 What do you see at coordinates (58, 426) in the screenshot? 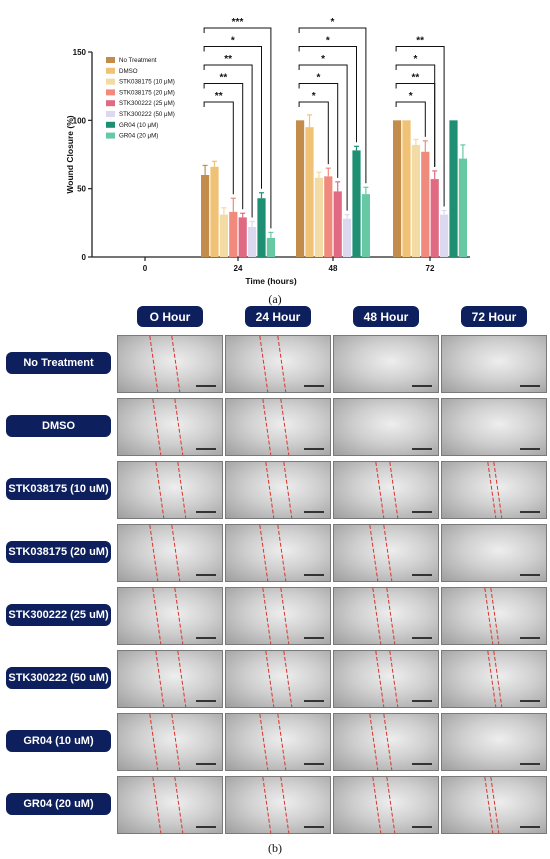
I see `row-label: DMSO` at bounding box center [58, 426].